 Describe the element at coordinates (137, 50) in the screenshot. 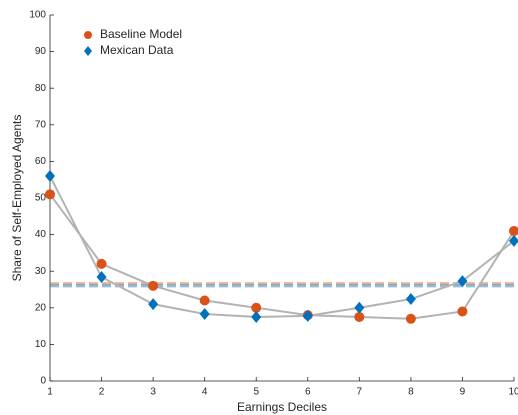

I see `legend-label: Mexican Data` at that location.